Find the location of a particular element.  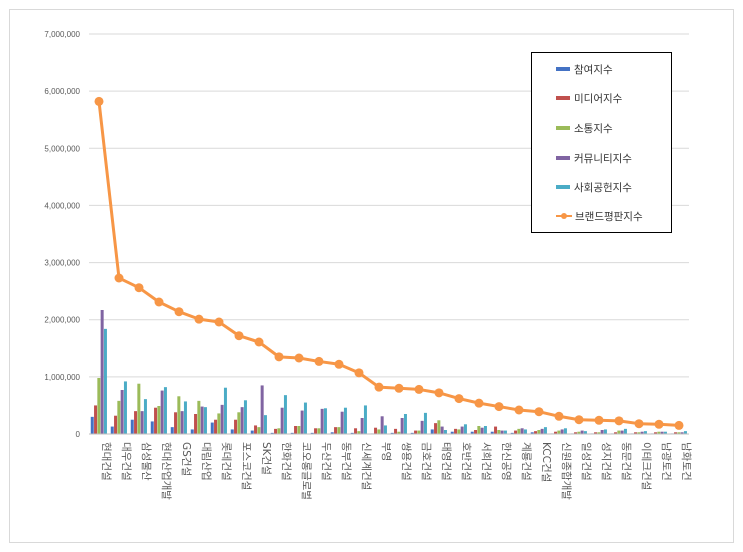

y-tick-label: 6,000,000 is located at coordinates (62, 91).